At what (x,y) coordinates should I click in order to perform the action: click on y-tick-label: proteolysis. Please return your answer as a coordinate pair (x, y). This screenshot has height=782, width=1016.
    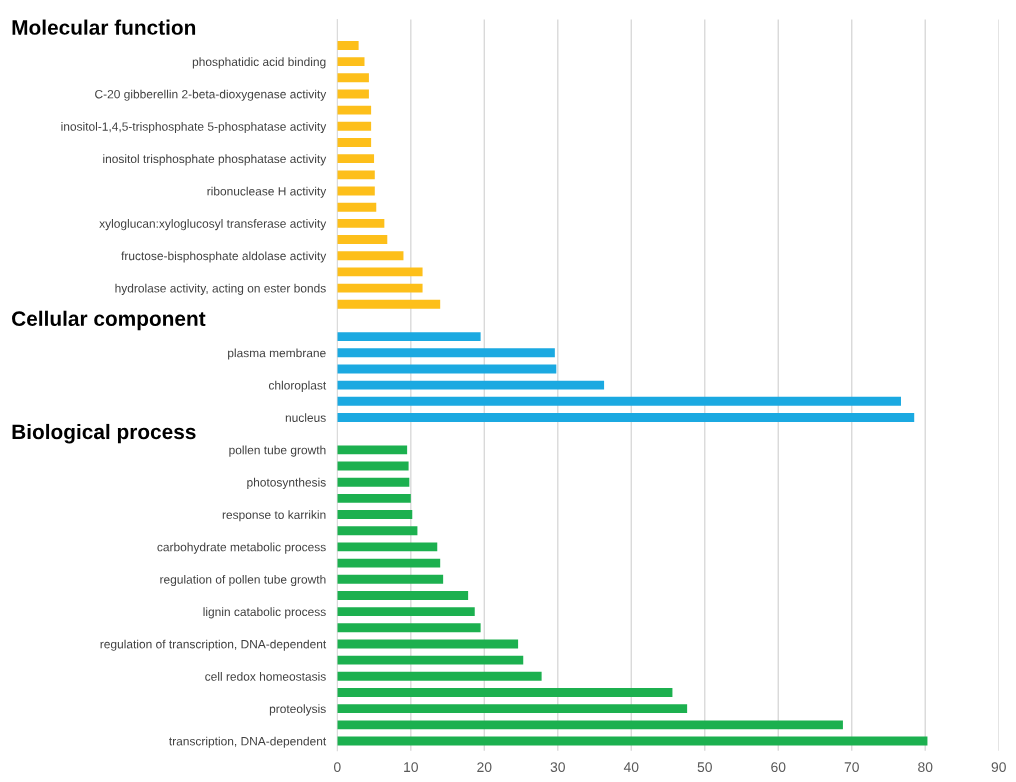
    Looking at the image, I should click on (297, 710).